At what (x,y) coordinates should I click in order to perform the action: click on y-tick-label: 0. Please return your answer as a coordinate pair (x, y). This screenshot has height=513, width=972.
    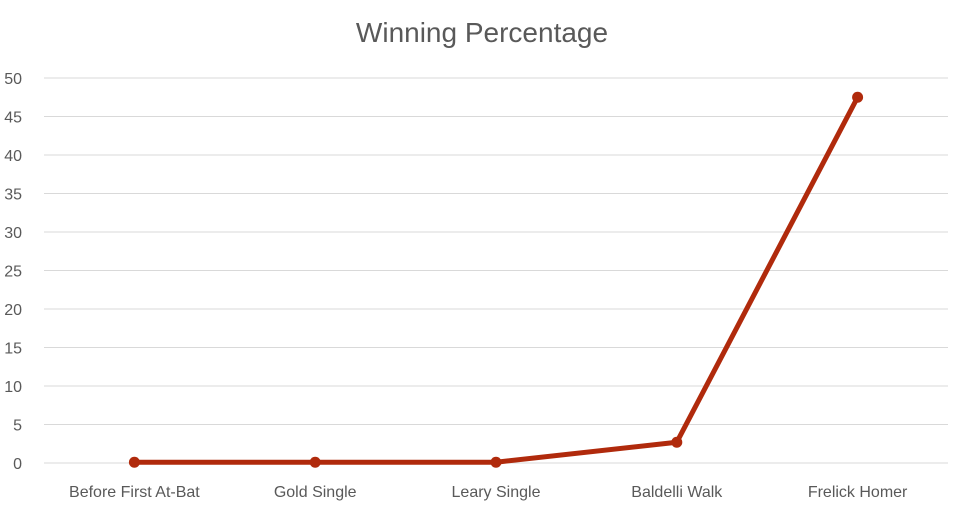
    Looking at the image, I should click on (17, 464).